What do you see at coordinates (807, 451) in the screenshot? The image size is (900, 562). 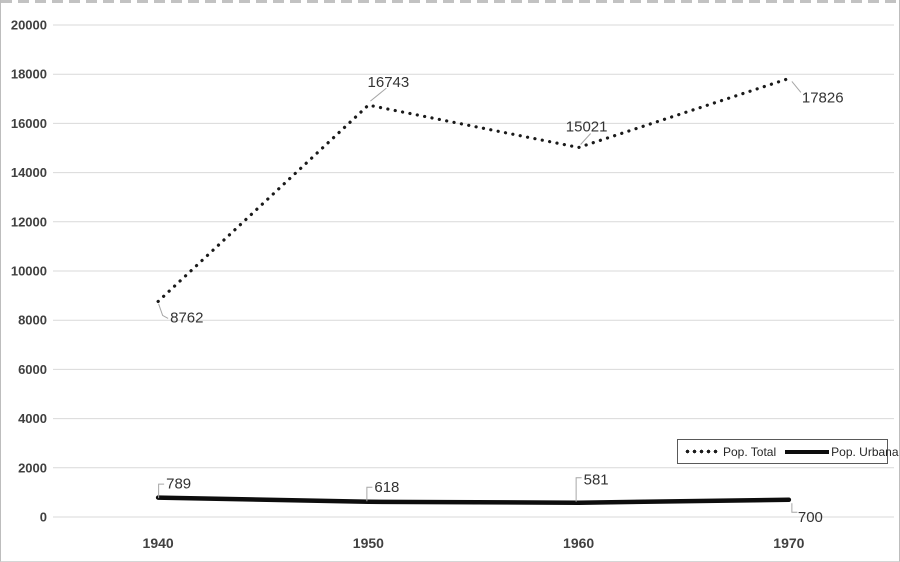 I see `pop-urbana-line-sample-icon` at bounding box center [807, 451].